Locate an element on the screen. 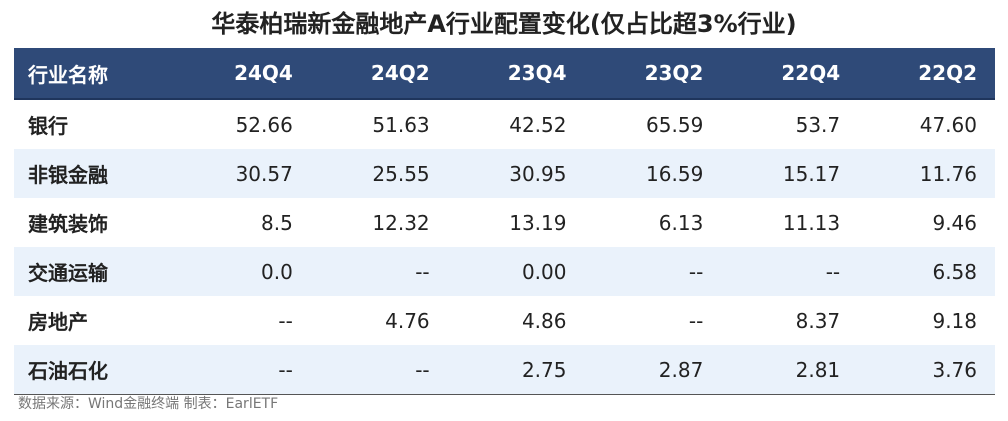  table-row: 非银金融 30.57 25.55 30.95 16.59 15.17 11.76 is located at coordinates (504, 173).